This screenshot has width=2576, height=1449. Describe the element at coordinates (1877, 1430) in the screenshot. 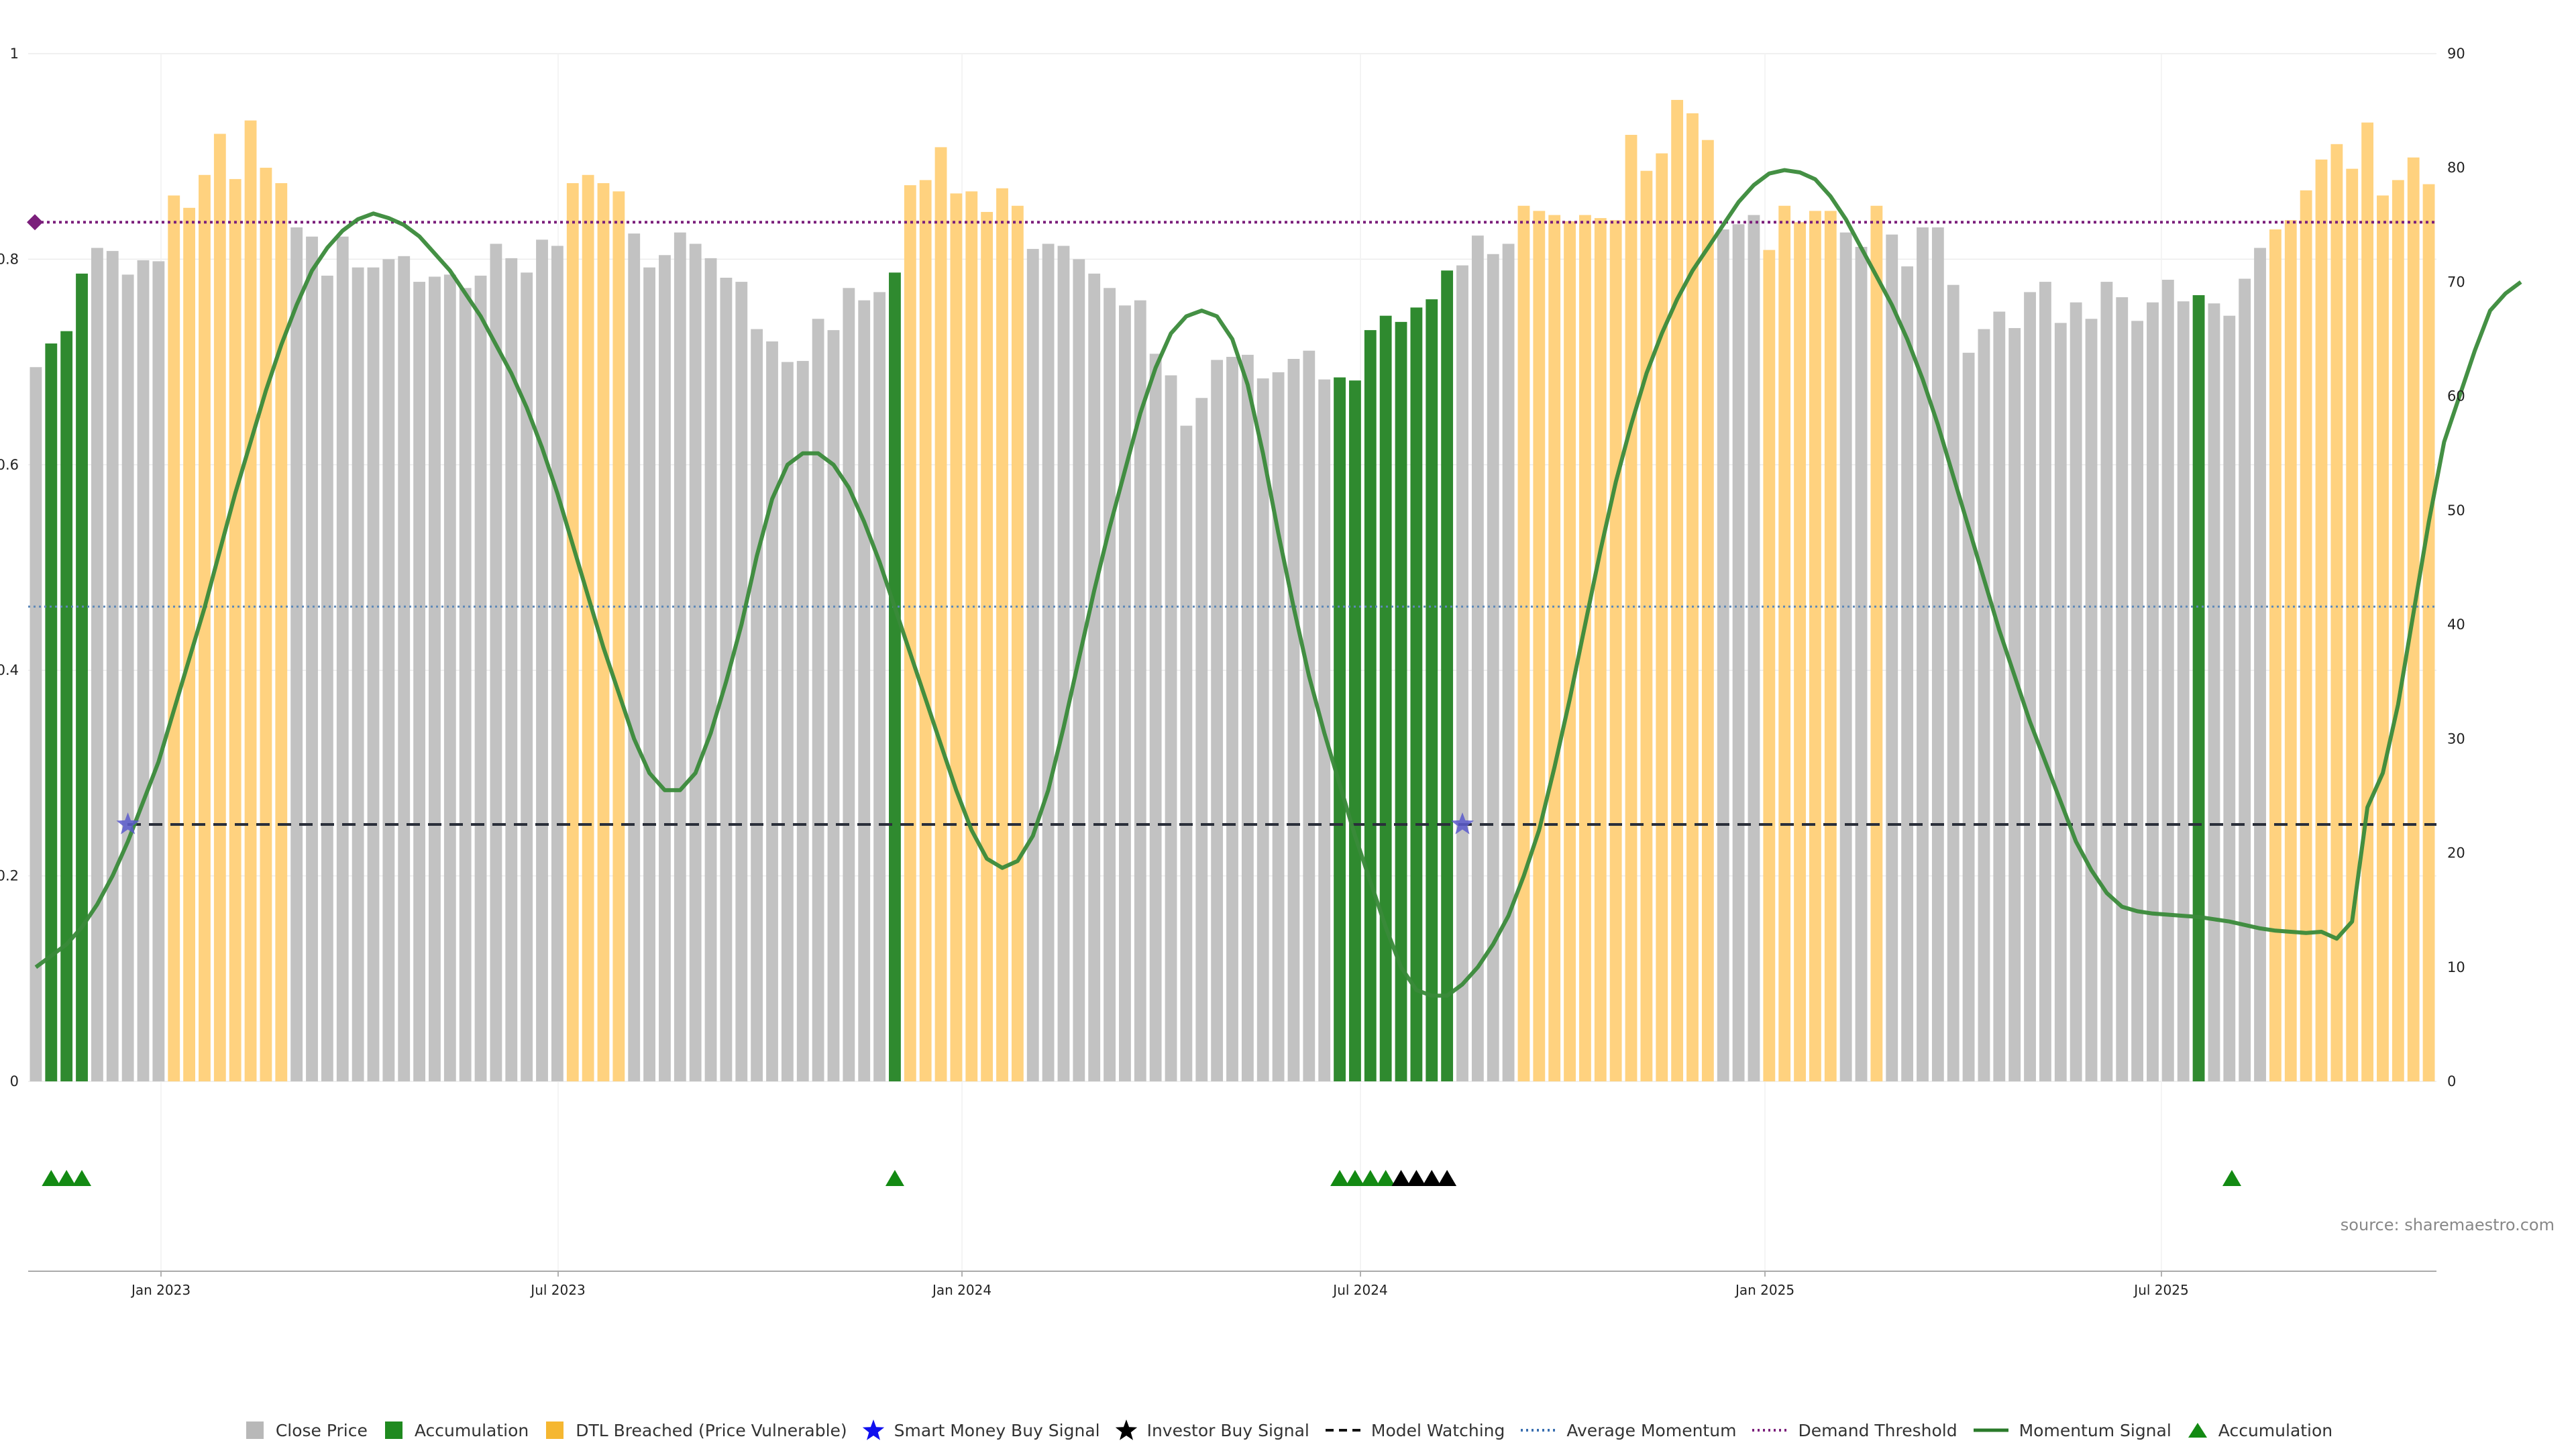

I see `legend-label: Demand Threshold` at that location.